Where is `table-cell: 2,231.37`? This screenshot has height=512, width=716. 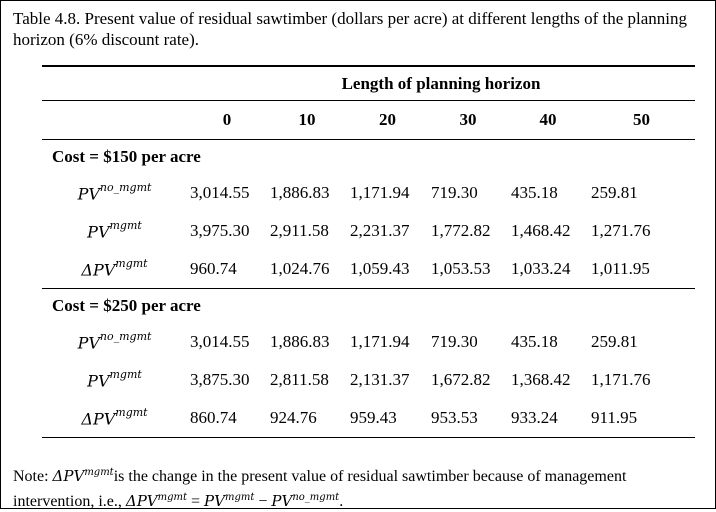 table-cell: 2,231.37 is located at coordinates (380, 230).